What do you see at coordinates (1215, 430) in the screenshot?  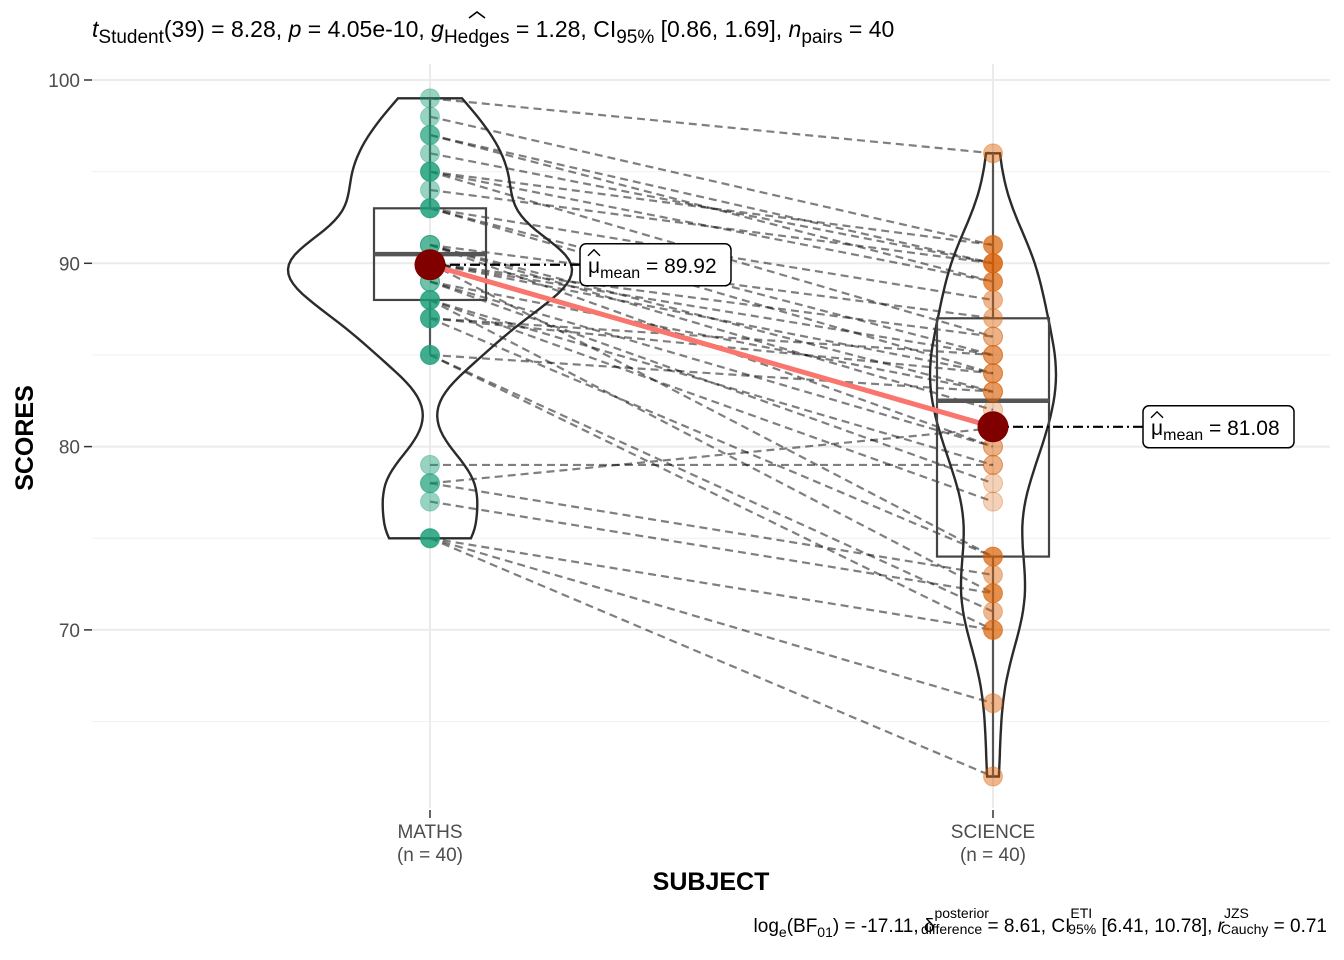 I see `mean-label-text: μmean = 81.08` at bounding box center [1215, 430].